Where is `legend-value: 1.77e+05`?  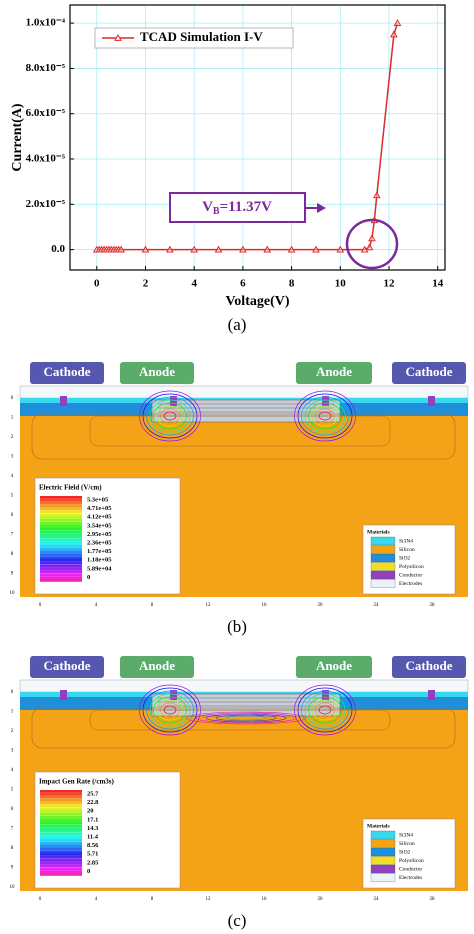
legend-value: 1.77e+05 is located at coordinates (99, 551).